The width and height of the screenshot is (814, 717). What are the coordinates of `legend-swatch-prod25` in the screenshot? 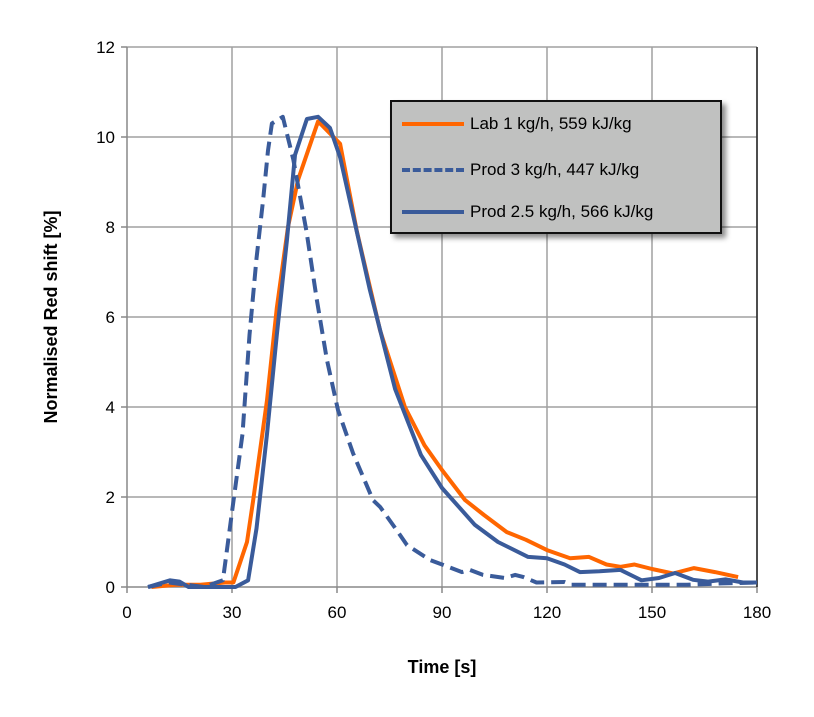 It's located at (433, 212).